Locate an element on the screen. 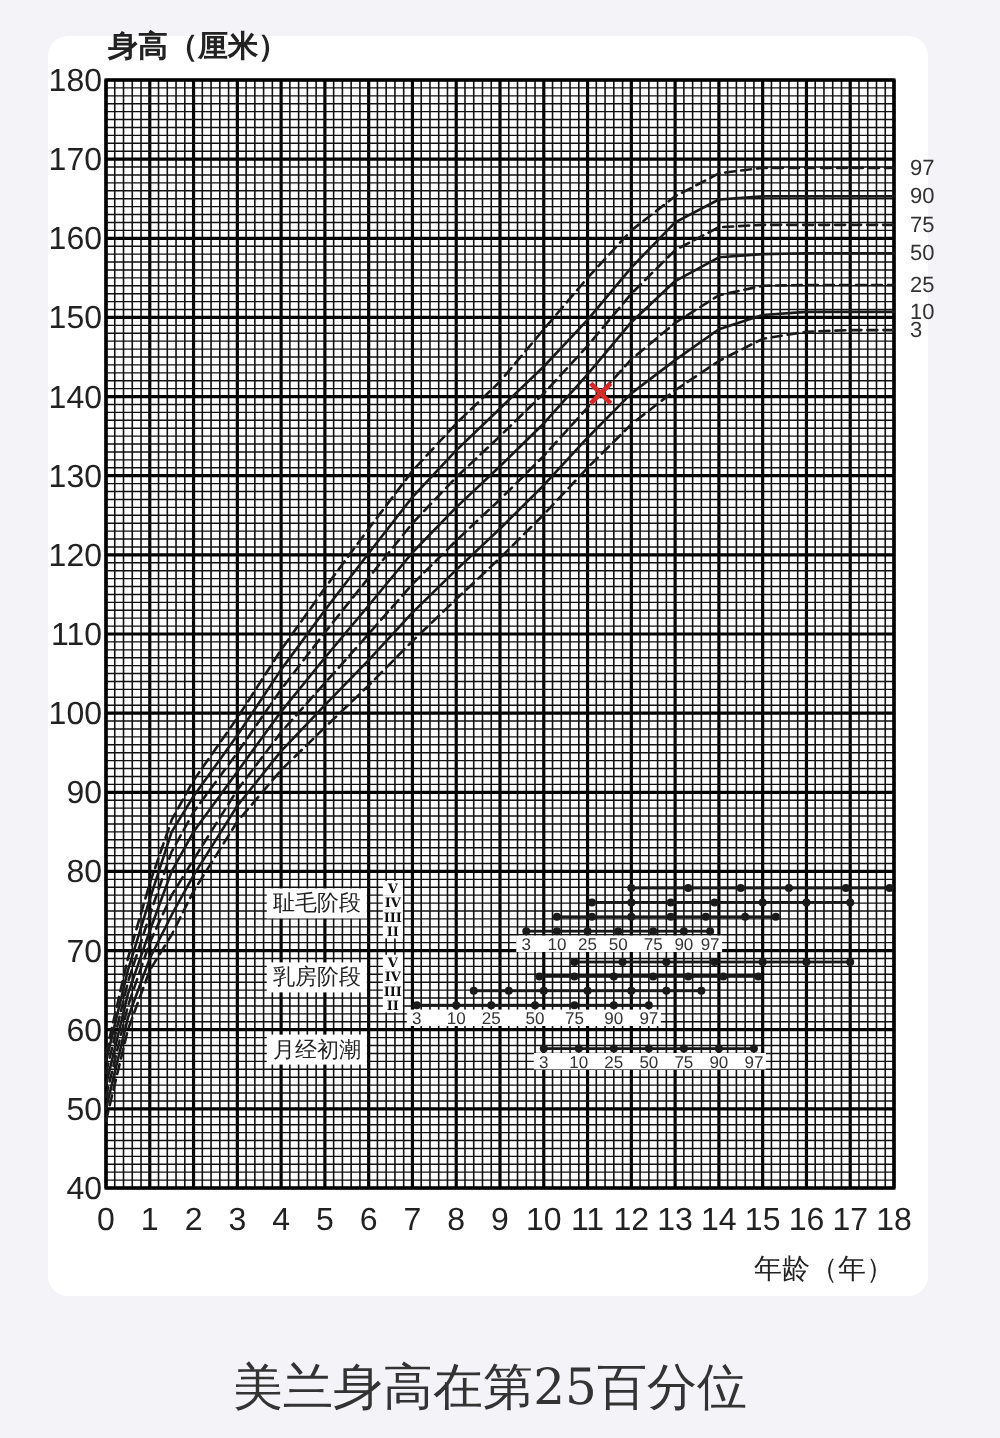 The height and width of the screenshot is (1438, 1000). x-tick-label: 3 is located at coordinates (237, 1221).